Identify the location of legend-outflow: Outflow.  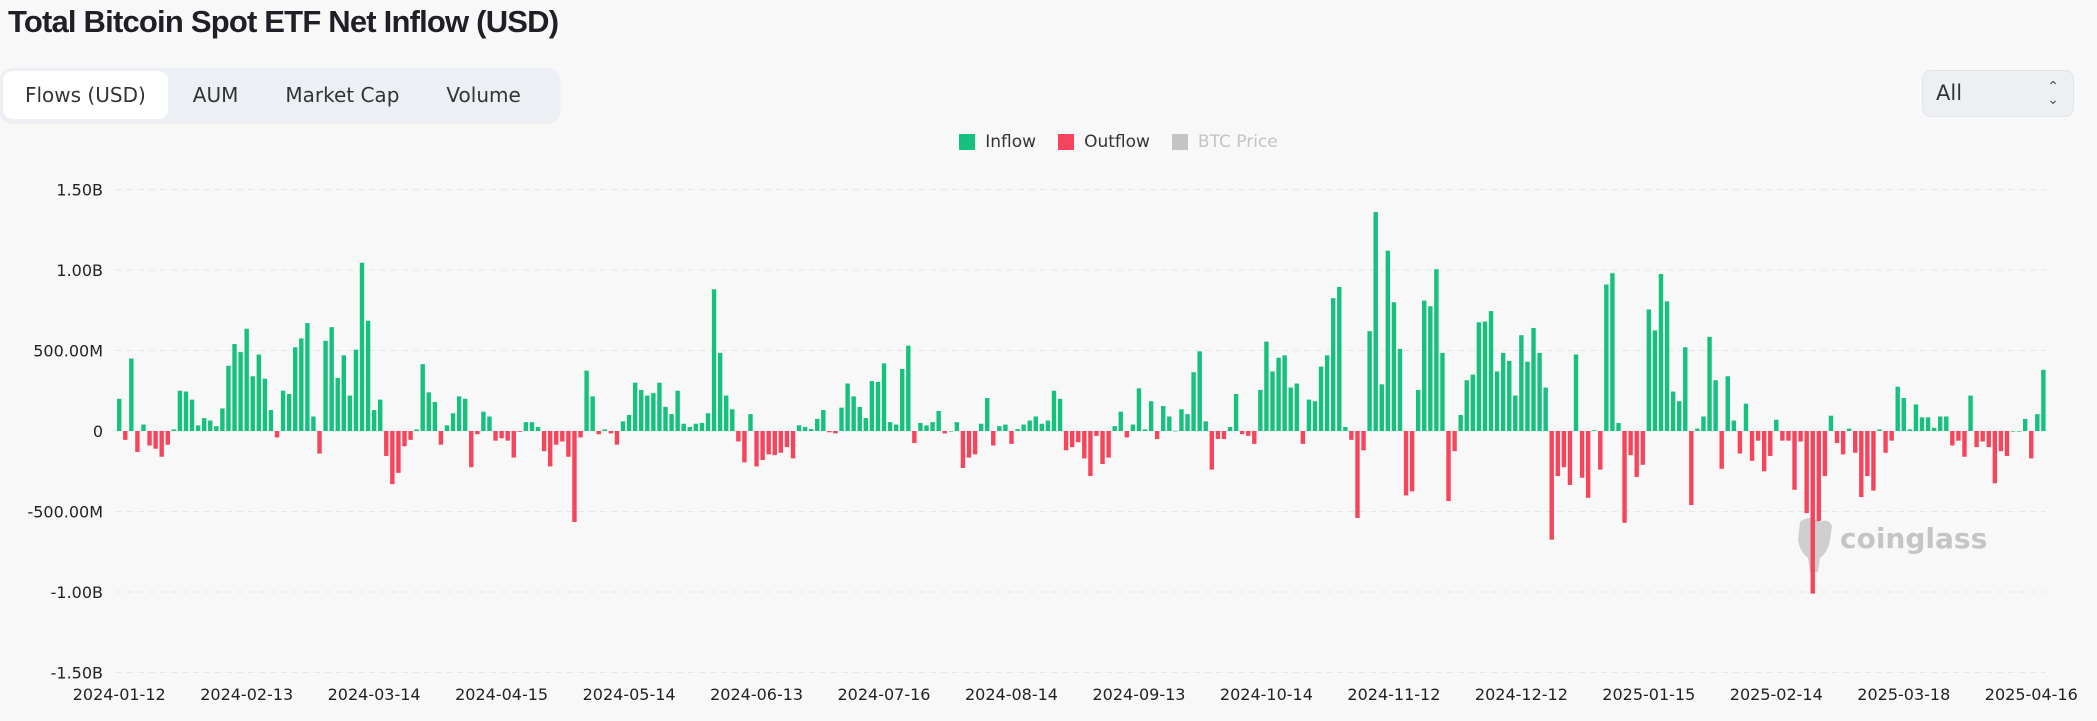
(1104, 142).